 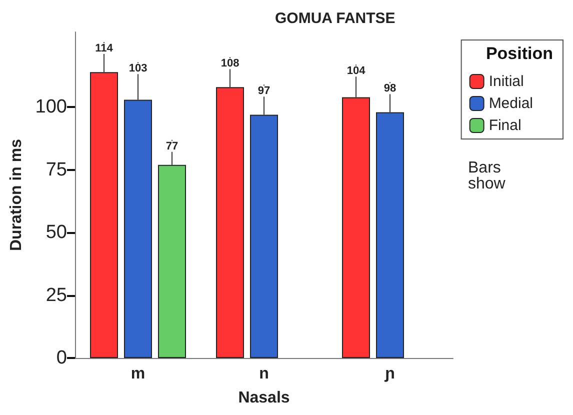 I want to click on data-label: 108, so click(x=230, y=64).